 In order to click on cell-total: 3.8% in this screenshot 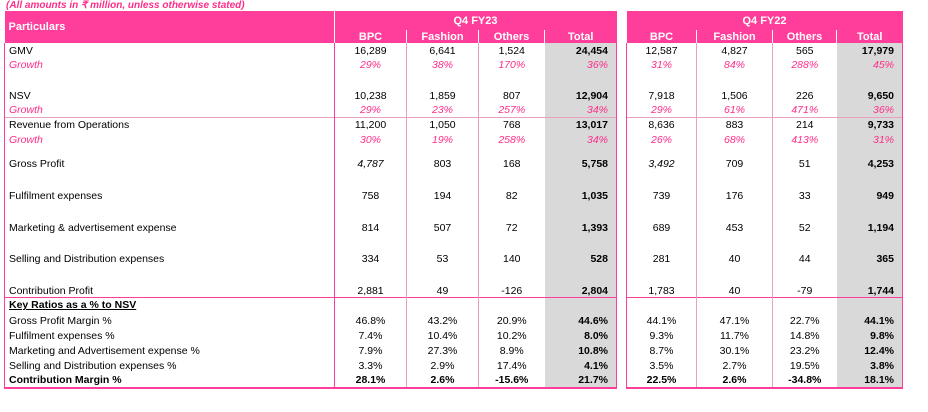, I will do `click(869, 365)`.